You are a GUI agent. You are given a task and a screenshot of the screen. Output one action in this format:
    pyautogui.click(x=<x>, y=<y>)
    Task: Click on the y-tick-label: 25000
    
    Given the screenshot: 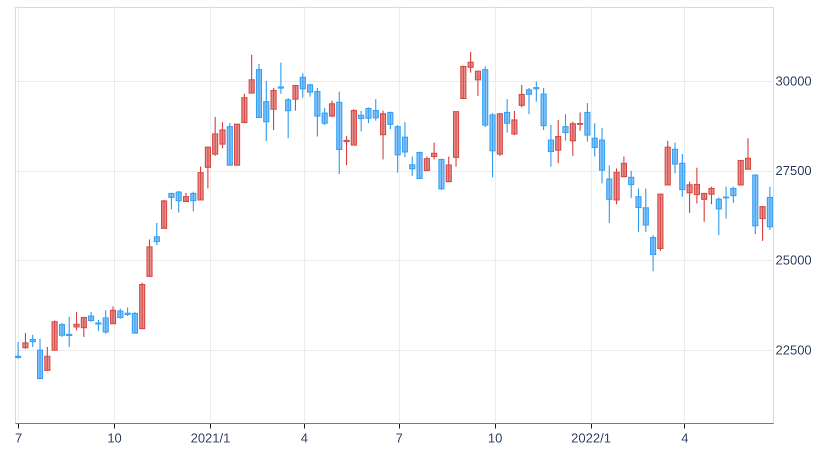 What is the action you would take?
    pyautogui.click(x=794, y=260)
    